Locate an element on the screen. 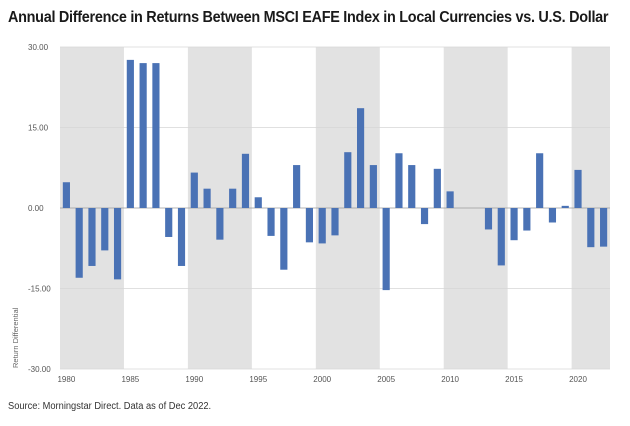  bar-1981 is located at coordinates (79, 243).